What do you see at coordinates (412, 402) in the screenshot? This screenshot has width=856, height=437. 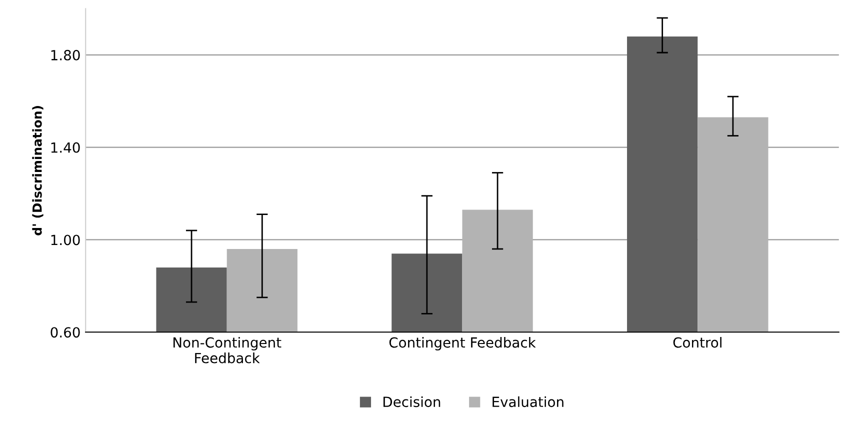 I see `legend-label: Decision` at bounding box center [412, 402].